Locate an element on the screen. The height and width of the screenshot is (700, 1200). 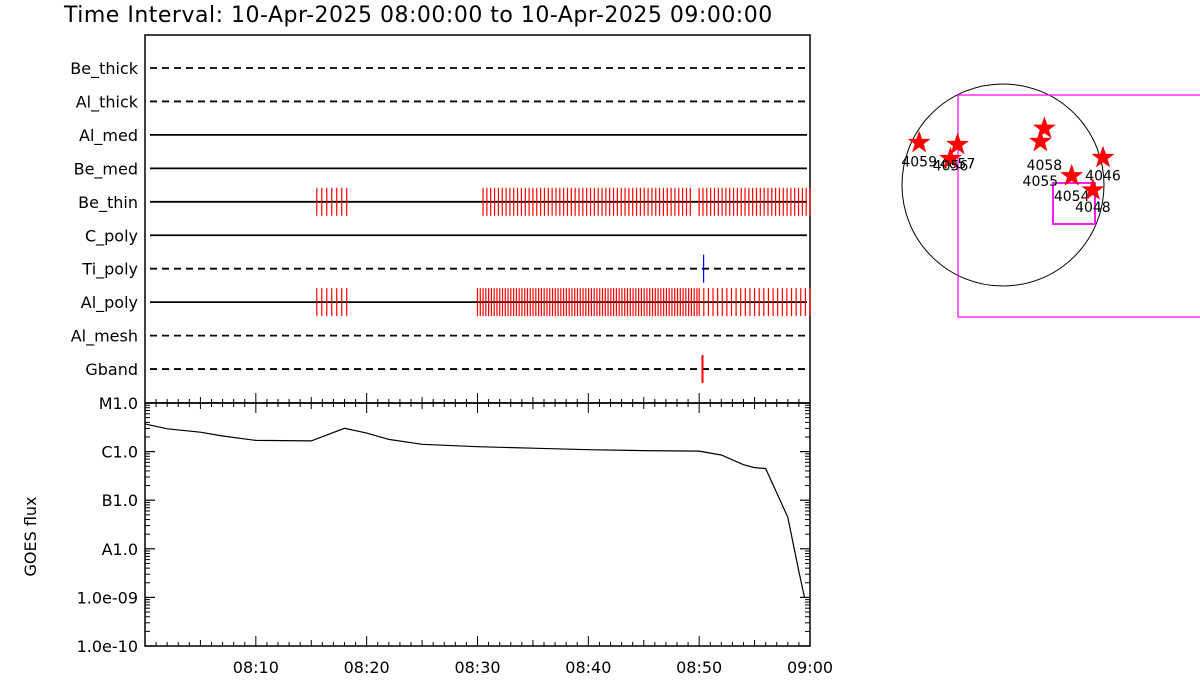
region-label: 4054 is located at coordinates (1072, 197).